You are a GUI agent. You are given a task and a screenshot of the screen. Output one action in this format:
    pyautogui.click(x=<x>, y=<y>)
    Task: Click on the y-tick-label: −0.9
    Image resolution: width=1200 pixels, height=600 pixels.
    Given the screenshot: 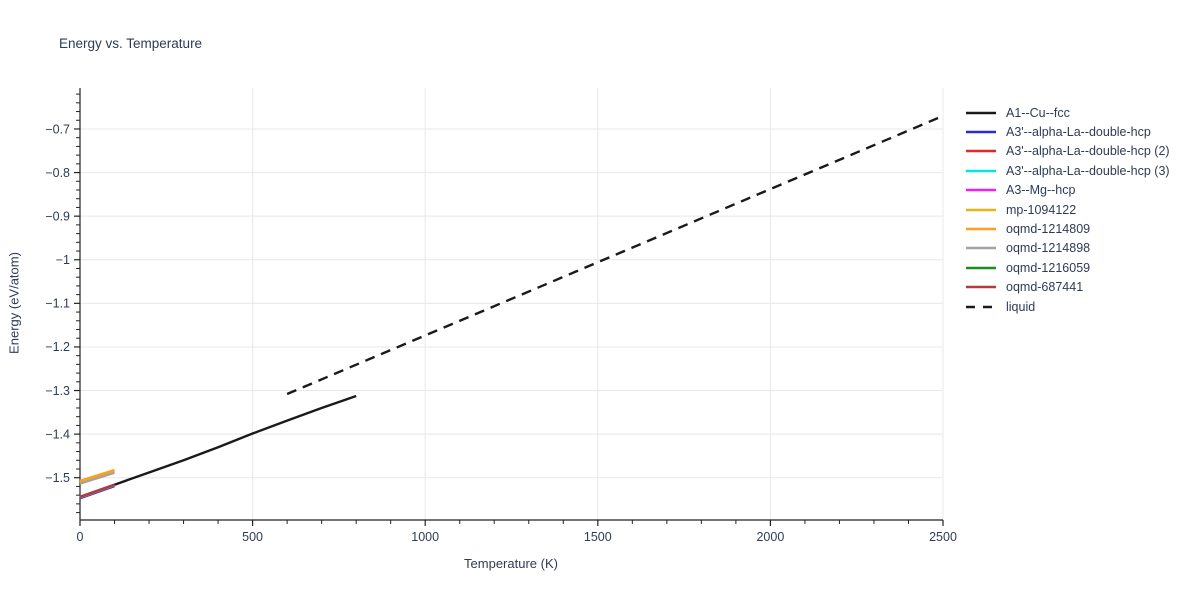 What is the action you would take?
    pyautogui.click(x=57, y=216)
    